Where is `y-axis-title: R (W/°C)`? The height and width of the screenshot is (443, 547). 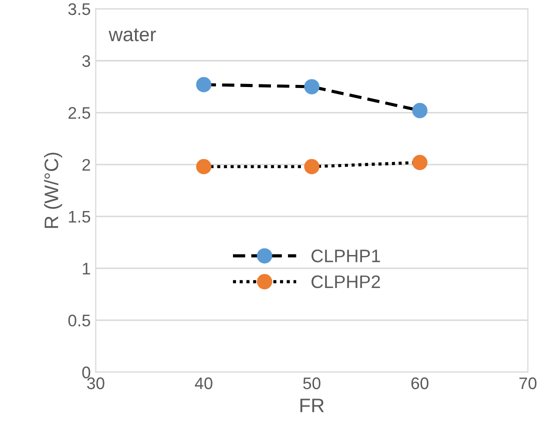 y-axis-title: R (W/°C) is located at coordinates (53, 190).